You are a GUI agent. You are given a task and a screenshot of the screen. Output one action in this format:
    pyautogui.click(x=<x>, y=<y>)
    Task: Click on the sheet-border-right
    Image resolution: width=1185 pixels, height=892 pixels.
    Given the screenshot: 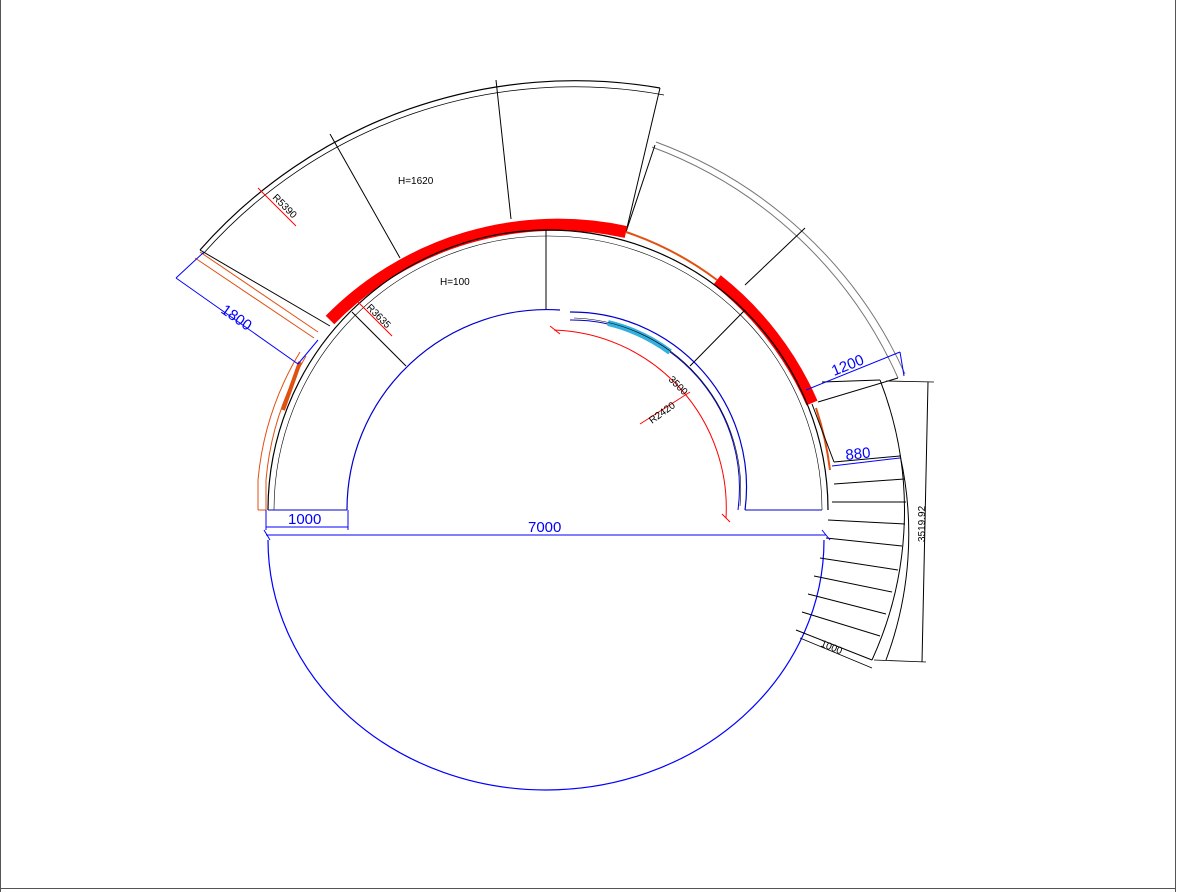 What is the action you would take?
    pyautogui.click(x=1175, y=446)
    